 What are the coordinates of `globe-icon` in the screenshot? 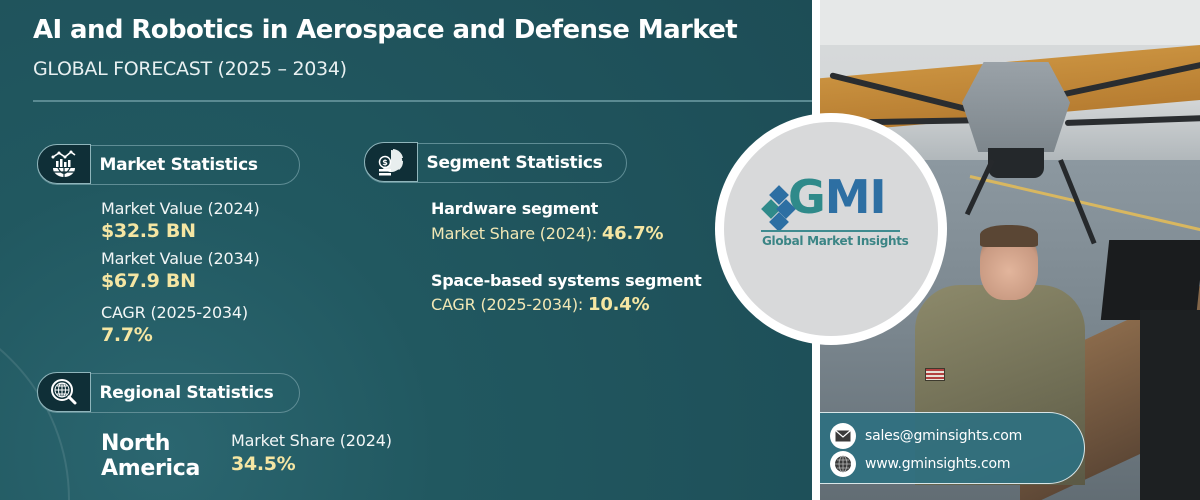 It's located at (843, 464).